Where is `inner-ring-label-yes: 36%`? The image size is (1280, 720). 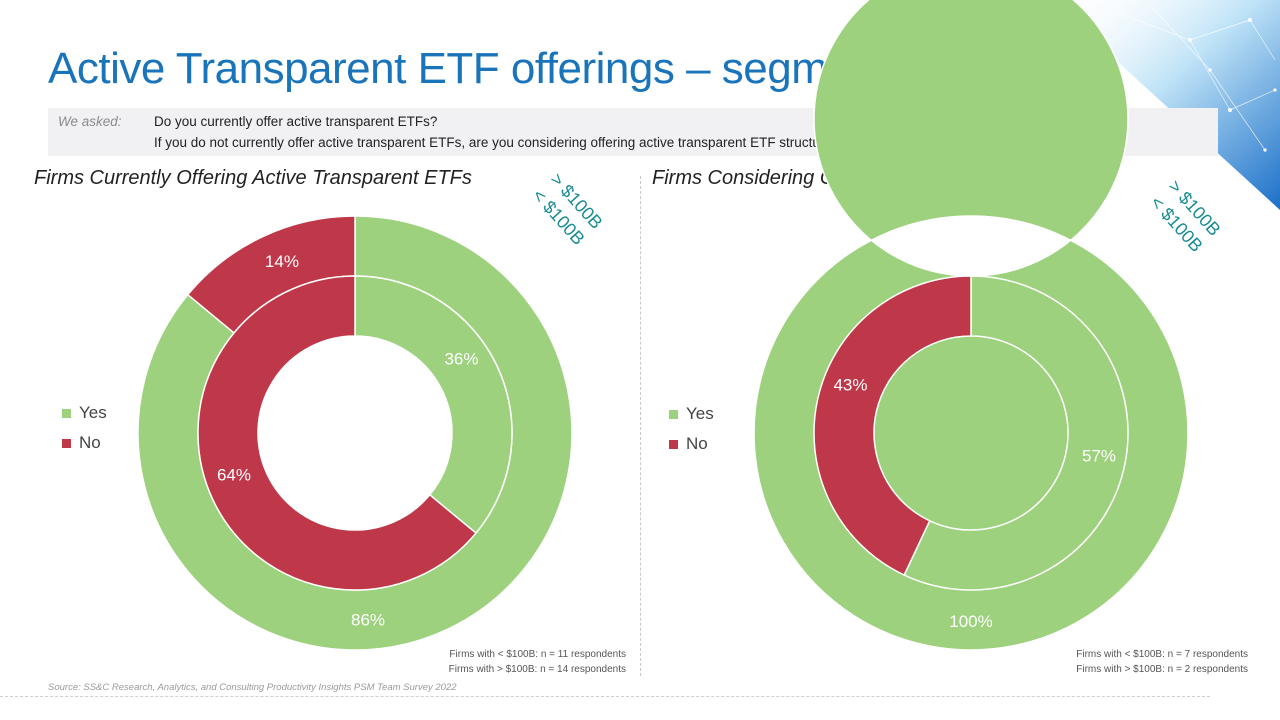 inner-ring-label-yes: 36% is located at coordinates (461, 358).